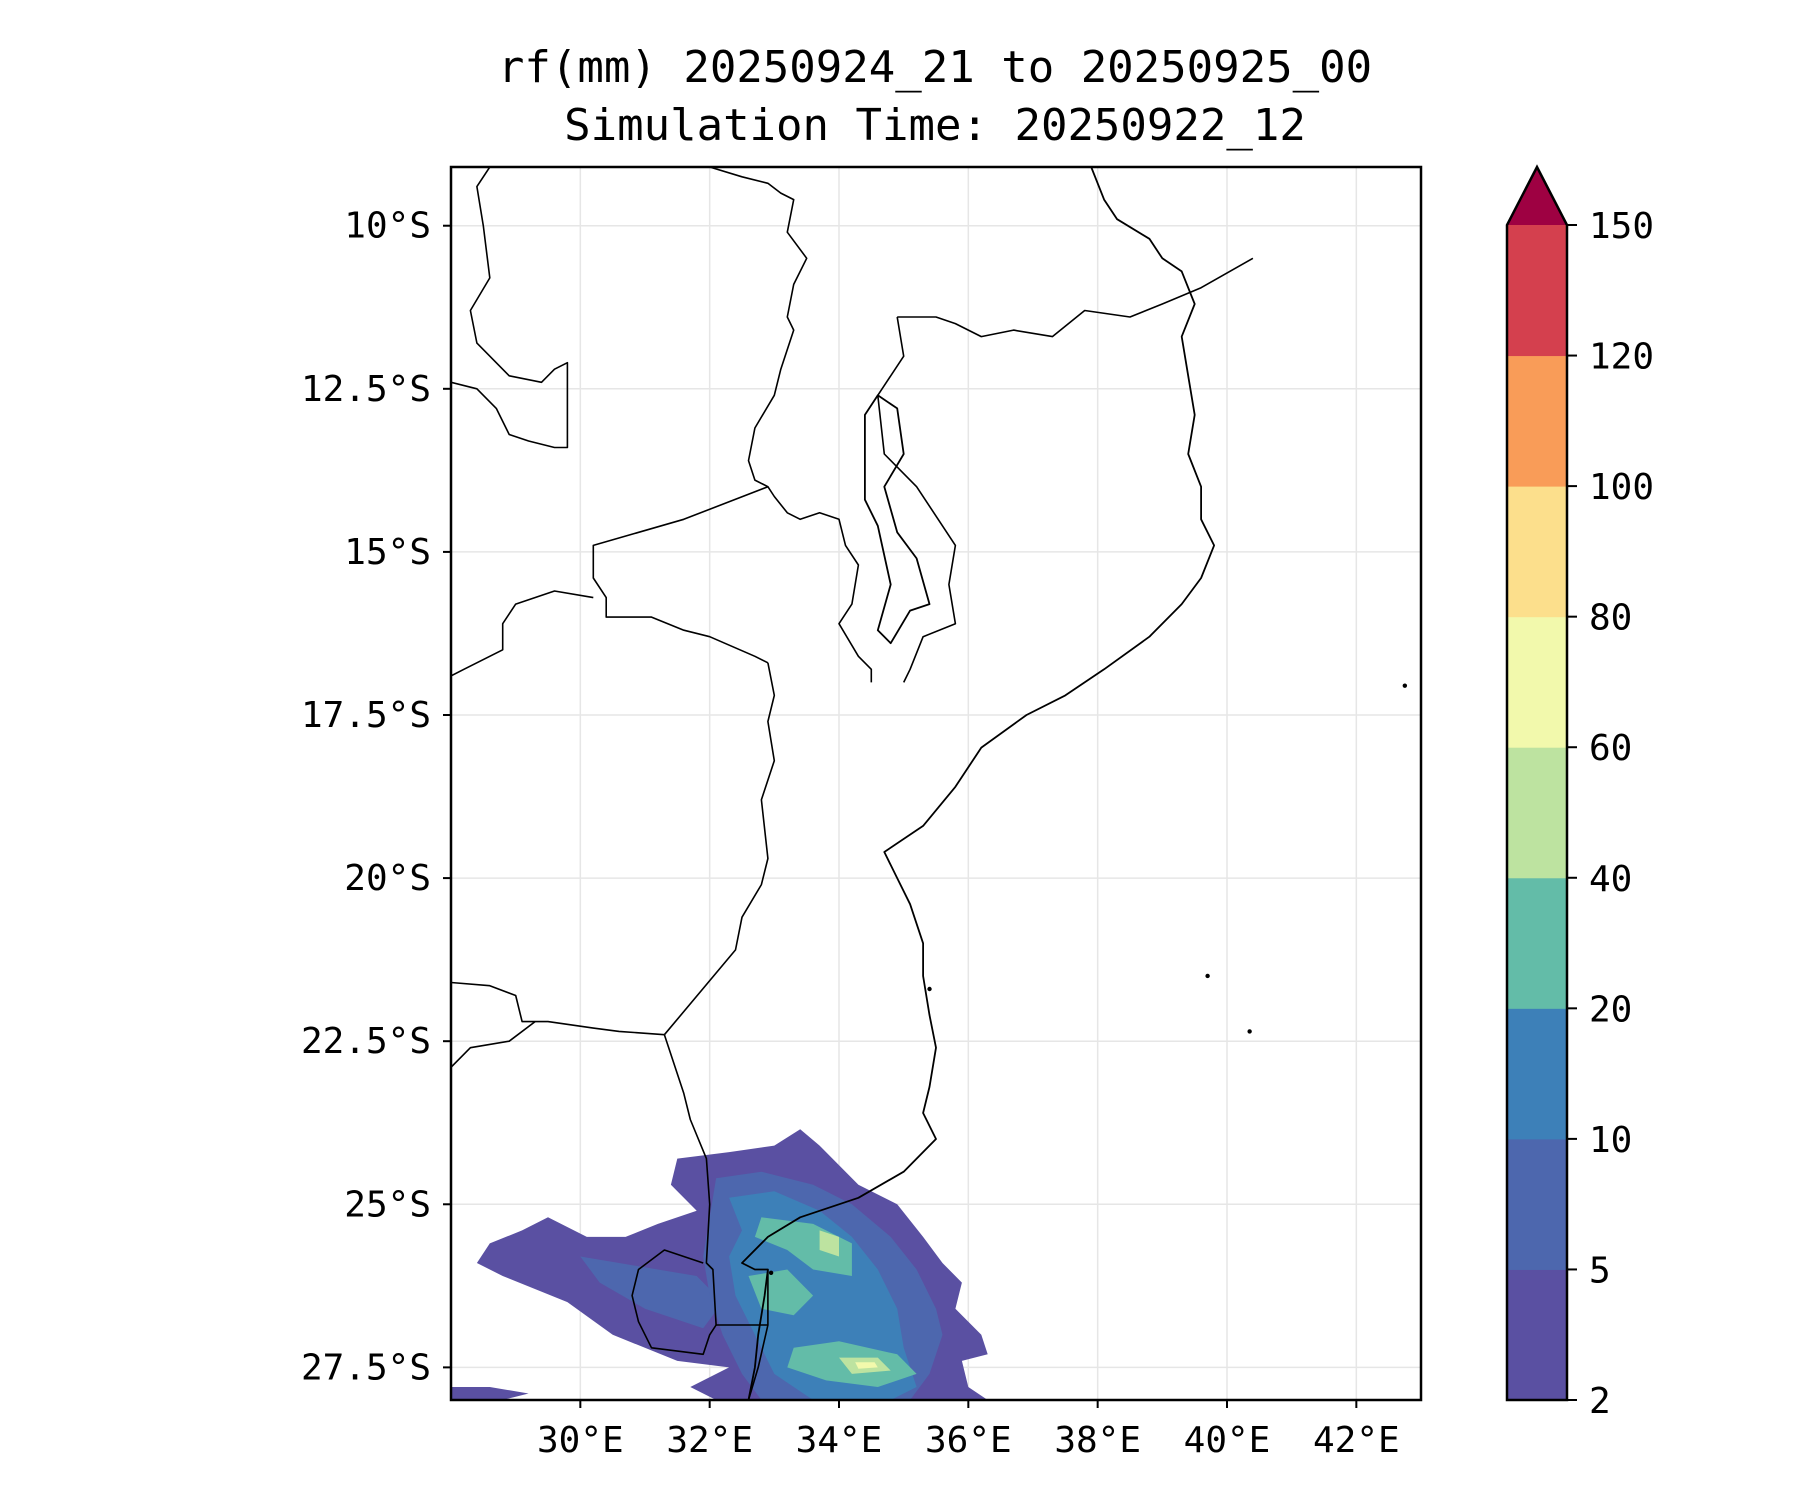 The width and height of the screenshot is (1800, 1500). Describe the element at coordinates (803, 1246) in the screenshot. I see `rain-area-gaza-coast` at that location.